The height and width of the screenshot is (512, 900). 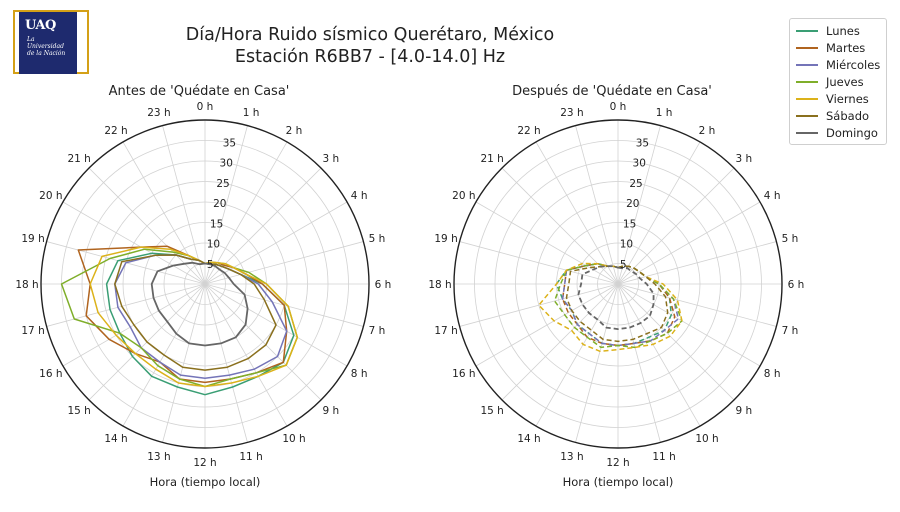 What do you see at coordinates (226, 164) in the screenshot?
I see `radial-tick-label: 30` at bounding box center [226, 164].